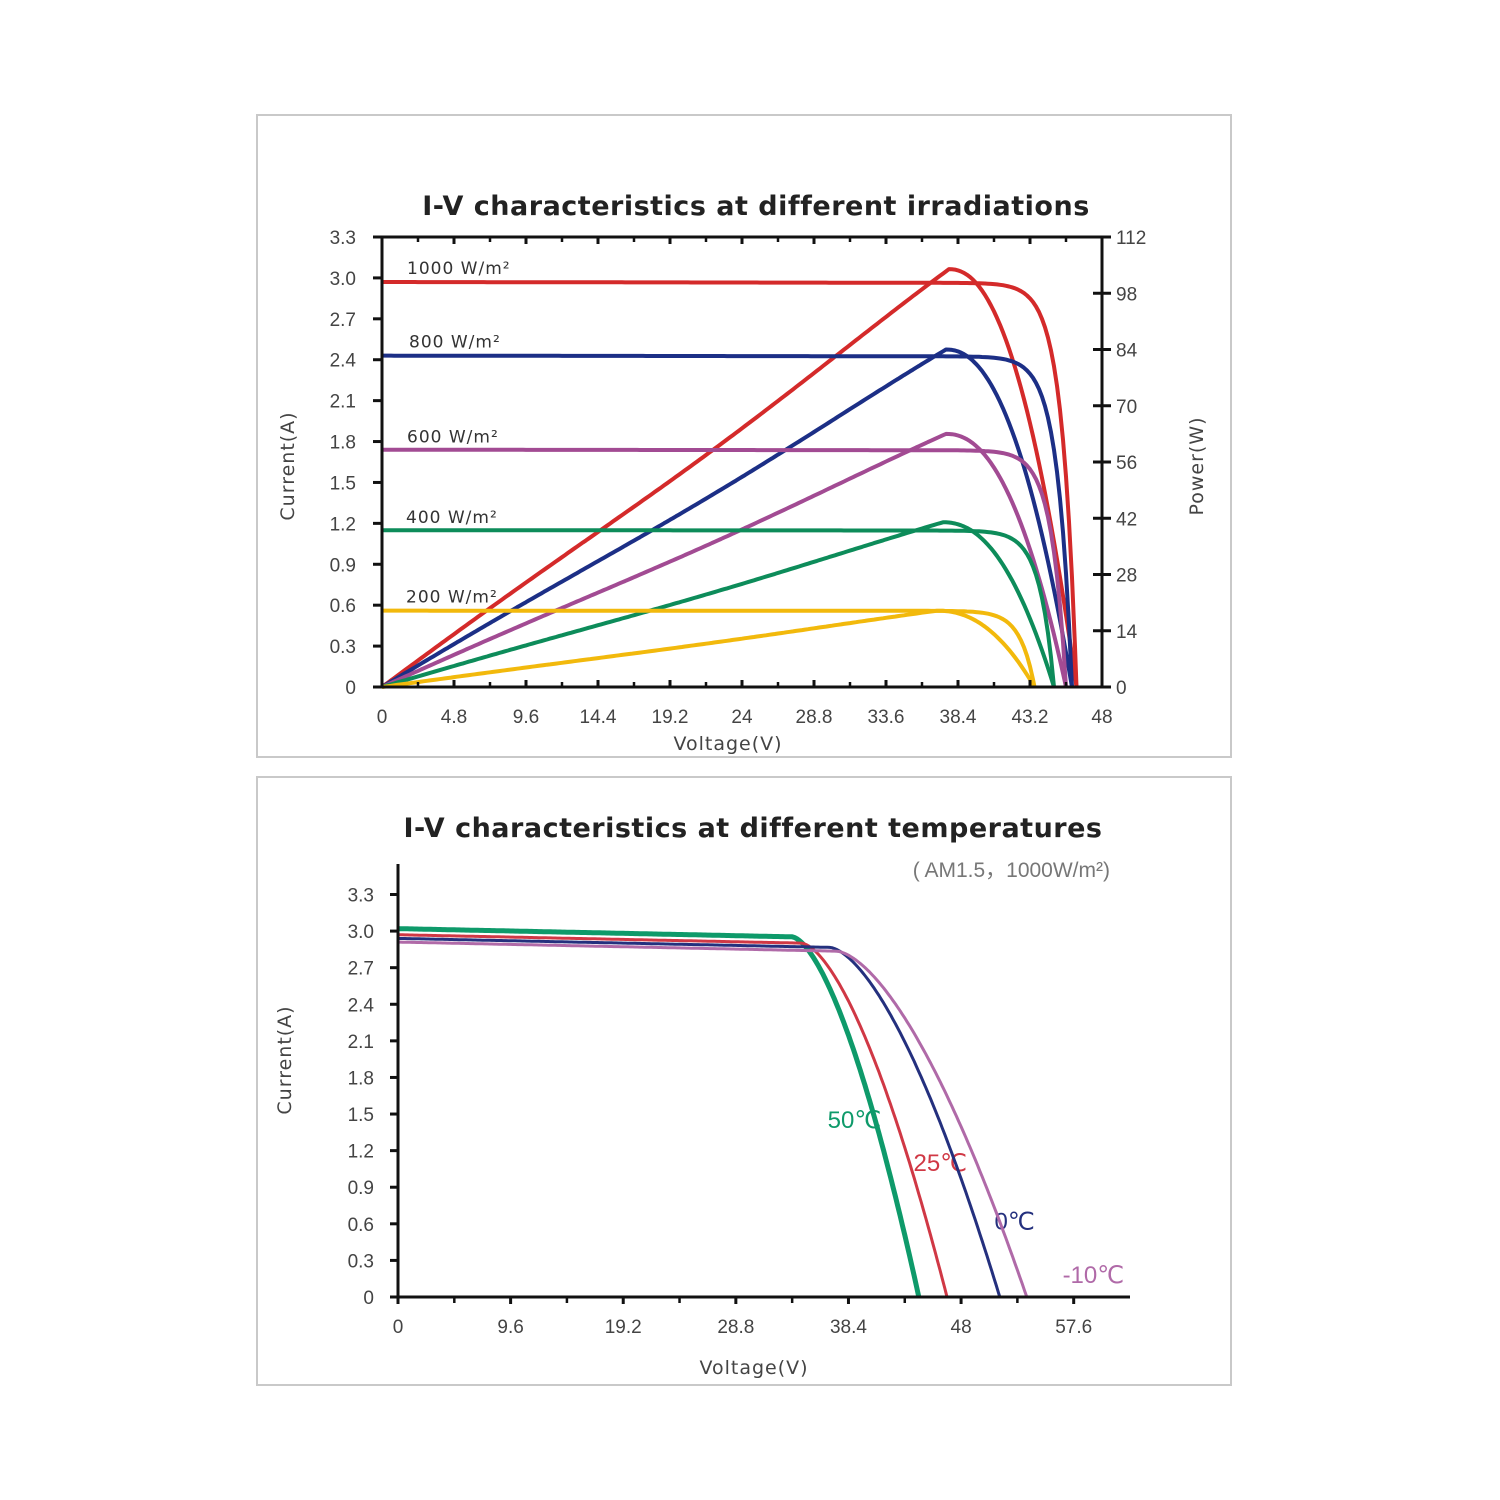  I want to click on y2-tick-label: 84, so click(1127, 351).